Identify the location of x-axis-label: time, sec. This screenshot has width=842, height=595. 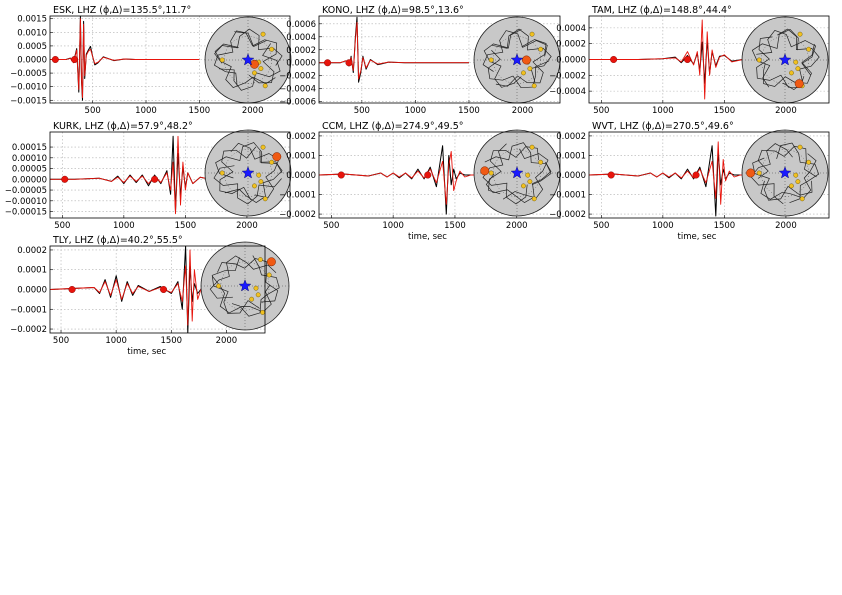
(427, 237).